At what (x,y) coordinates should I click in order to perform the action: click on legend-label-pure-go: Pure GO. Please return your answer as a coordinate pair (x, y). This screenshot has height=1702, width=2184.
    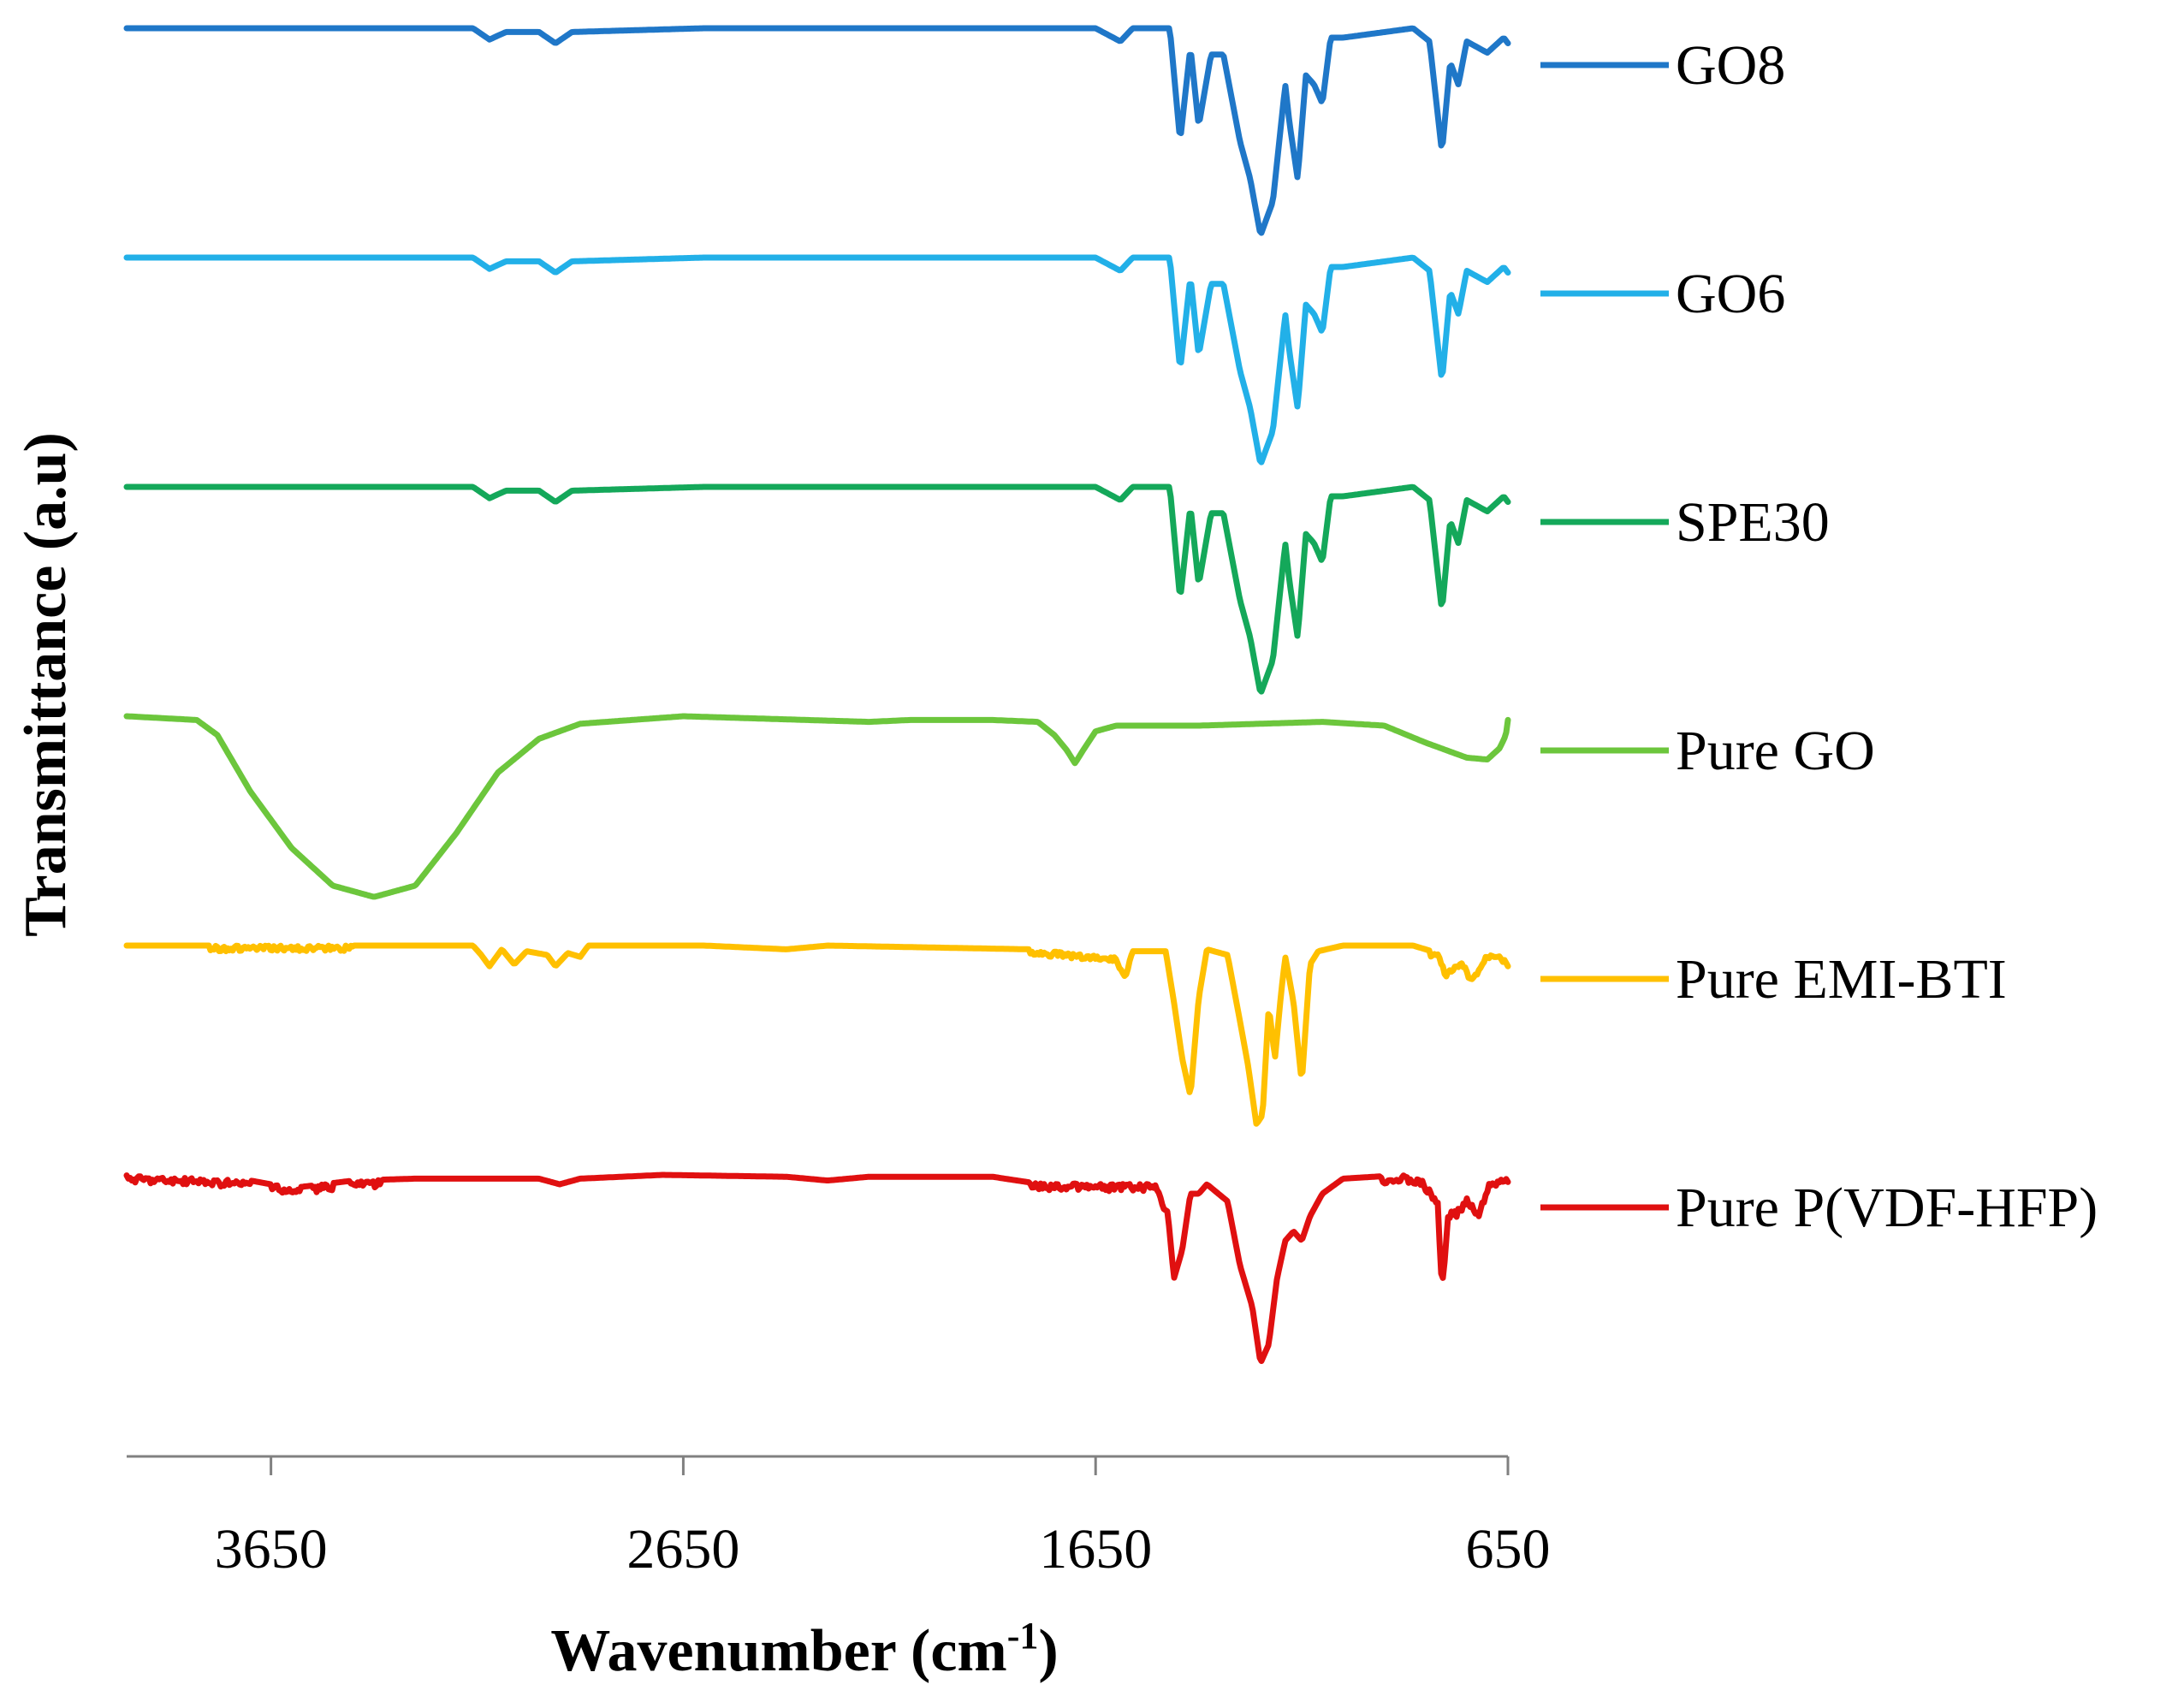
    Looking at the image, I should click on (1776, 751).